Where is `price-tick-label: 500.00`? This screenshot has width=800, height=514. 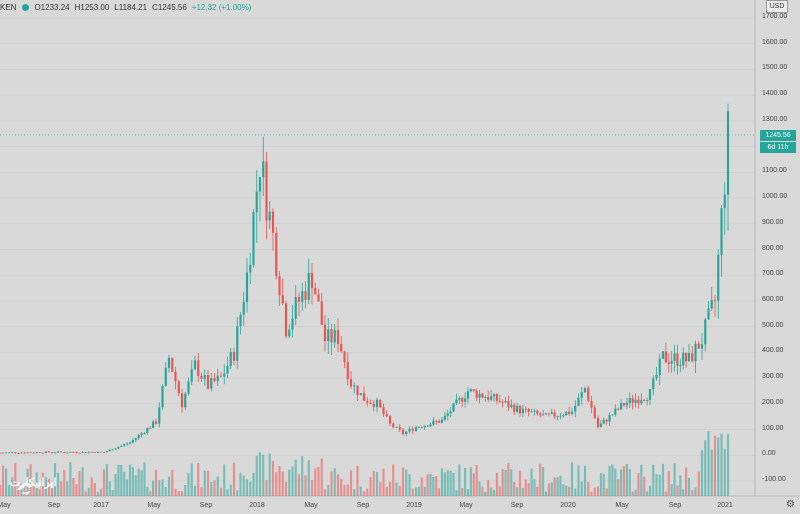 price-tick-label: 500.00 is located at coordinates (773, 325).